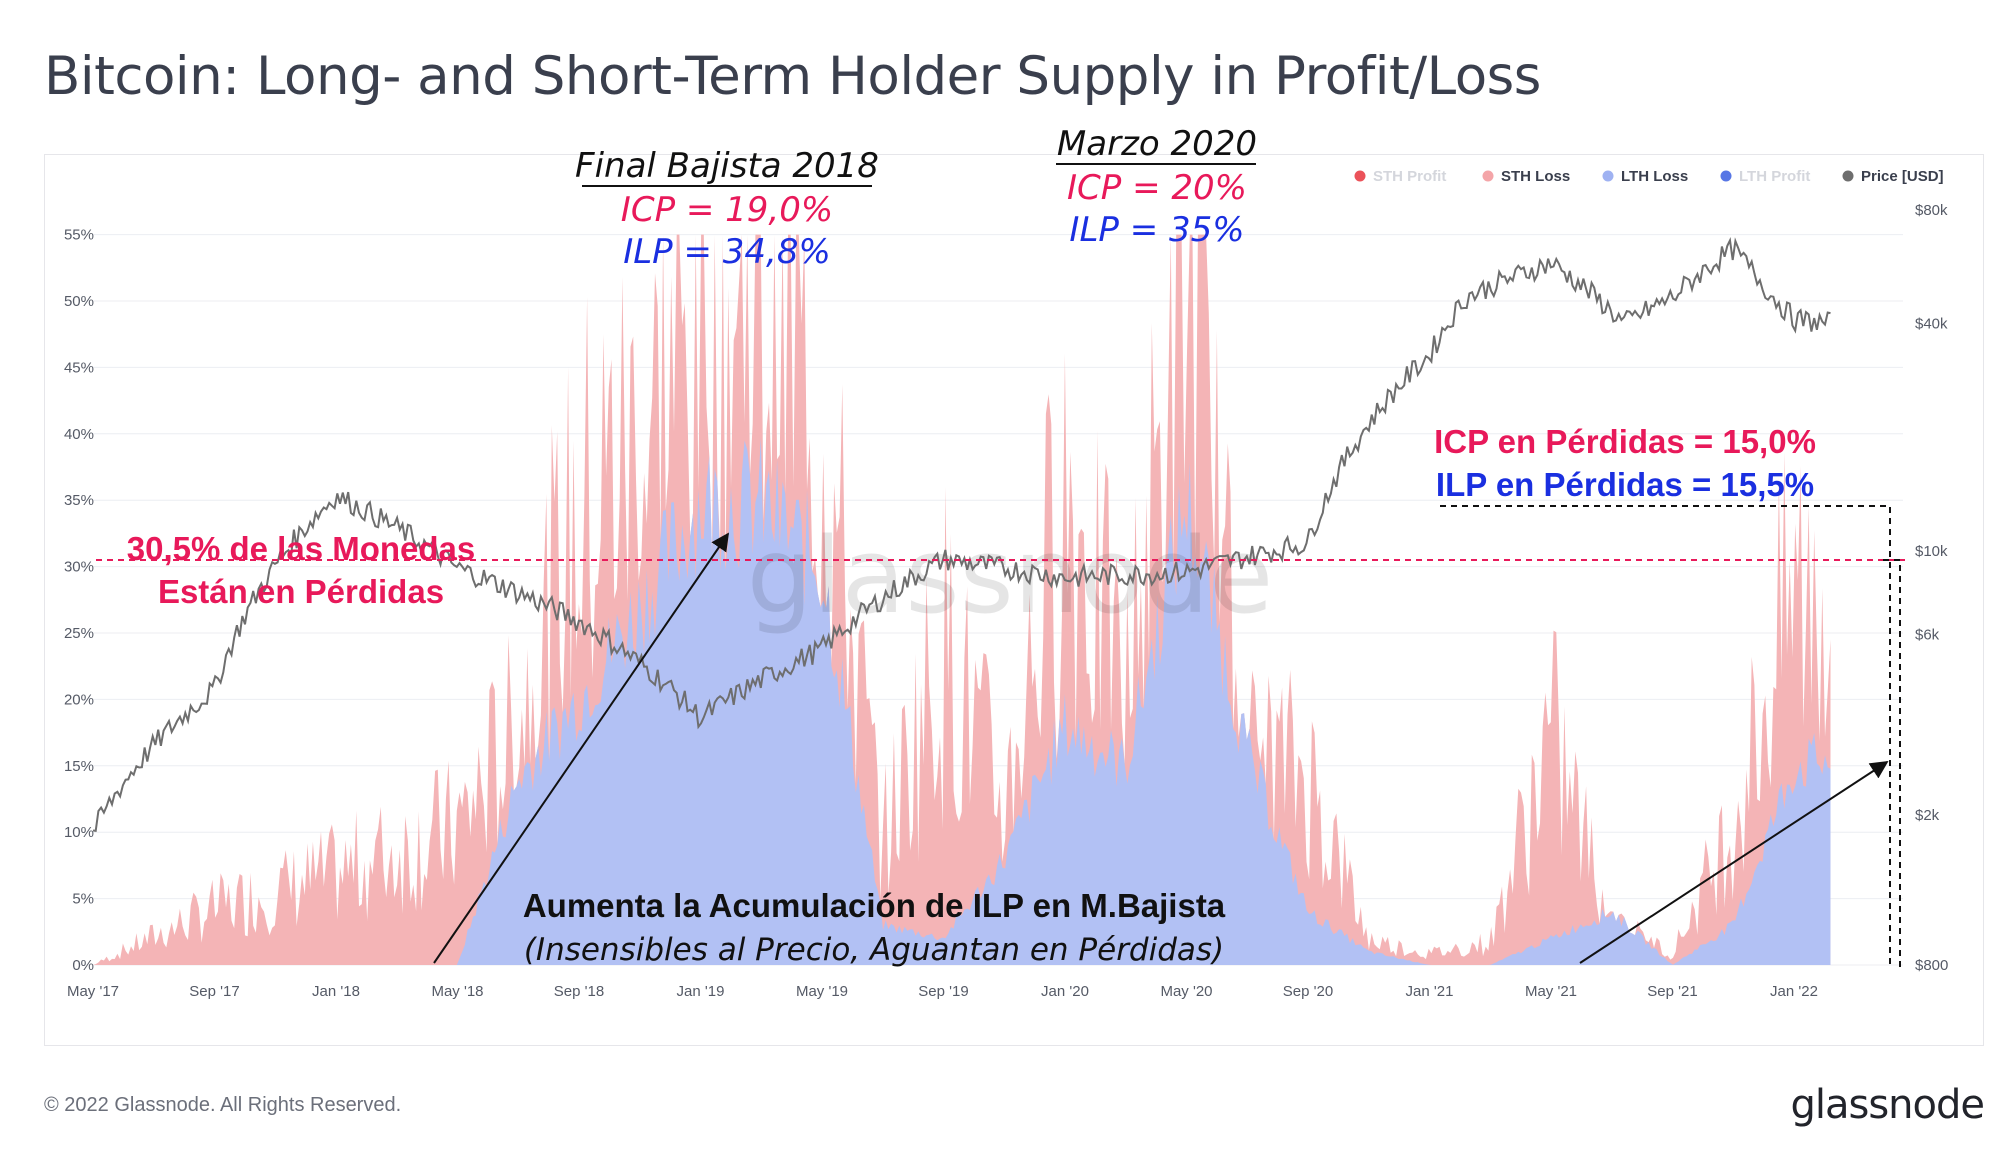 This screenshot has height=1153, width=2000. Describe the element at coordinates (727, 210) in the screenshot. I see `bear2018-icp: ICP = 19,0%` at that location.